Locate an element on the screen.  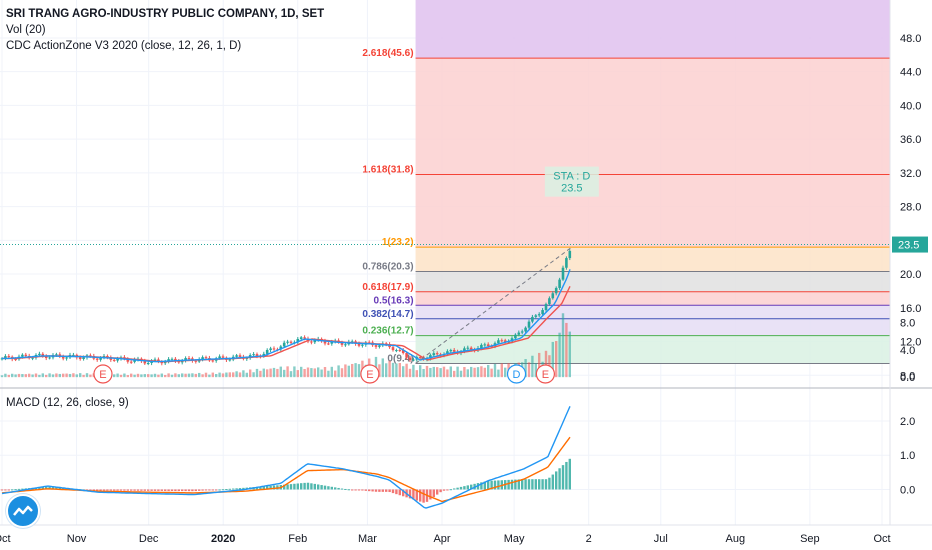
time-axis-label: 2 is located at coordinates (589, 539).